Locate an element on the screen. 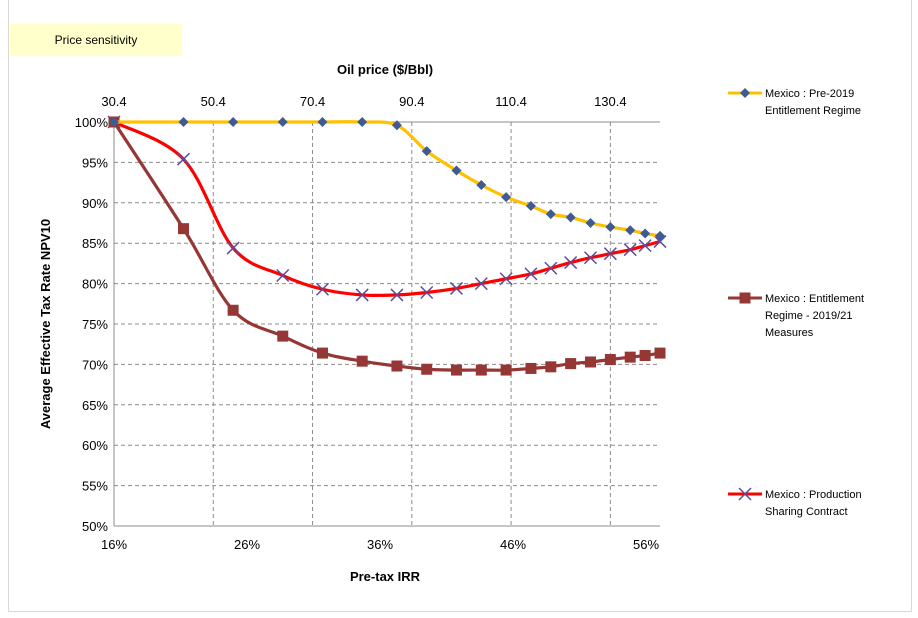  oil-price-tick-label: 110.4 is located at coordinates (511, 101).